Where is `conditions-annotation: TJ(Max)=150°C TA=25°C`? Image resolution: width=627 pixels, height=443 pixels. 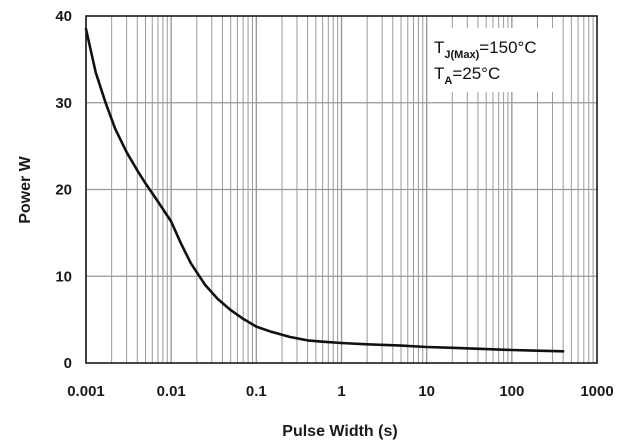
conditions-annotation: TJ(Max)=150°C TA=25°C is located at coordinates (494, 60).